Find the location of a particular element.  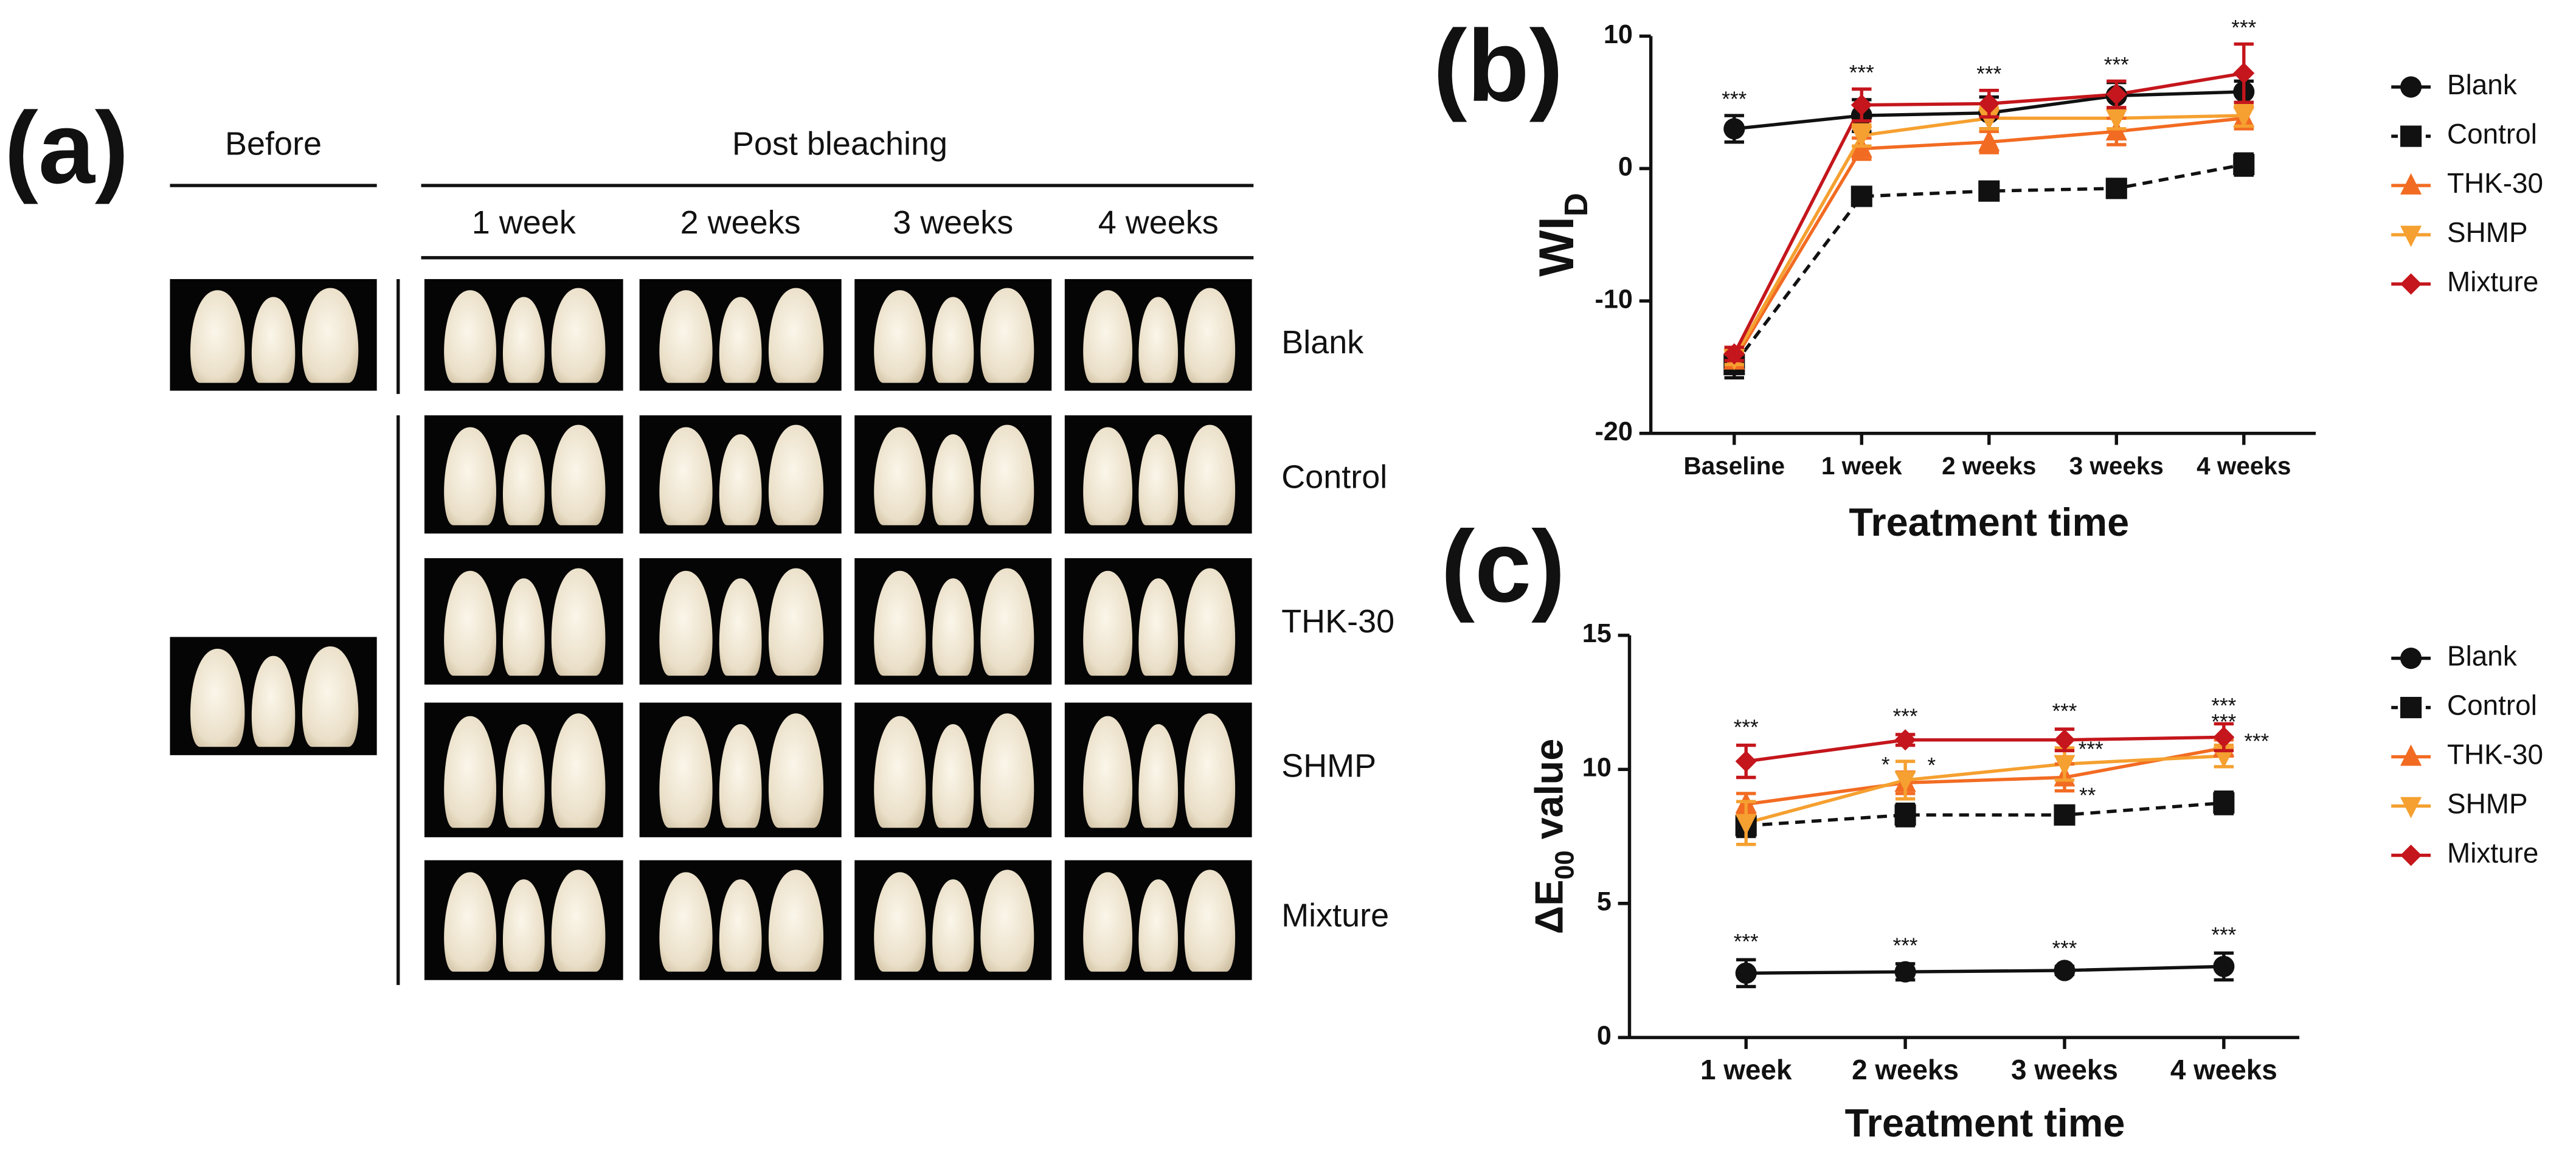

y-axis-label: WID is located at coordinates (1562, 235).